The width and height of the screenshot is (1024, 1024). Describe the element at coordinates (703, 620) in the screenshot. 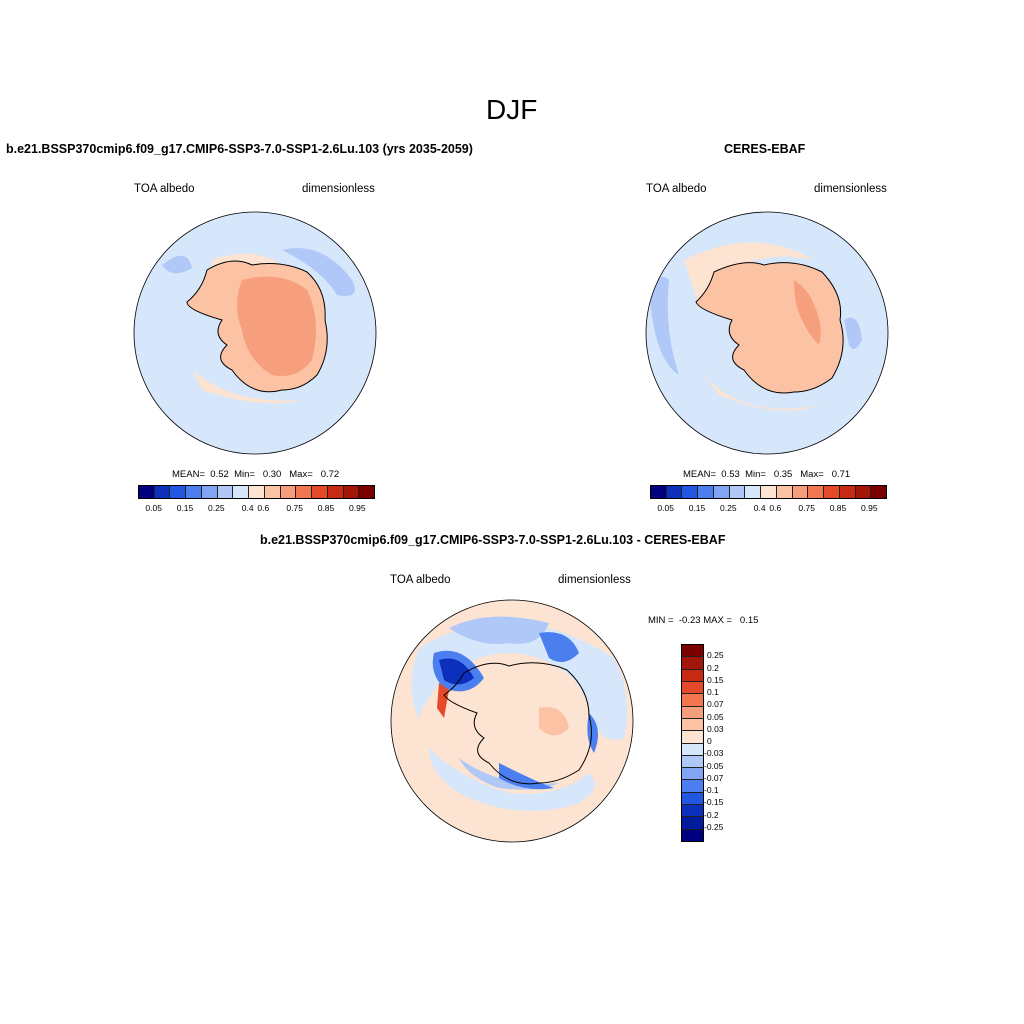

I see `panel-3-stats: MIN = -0.23 MAX = 0.15` at that location.